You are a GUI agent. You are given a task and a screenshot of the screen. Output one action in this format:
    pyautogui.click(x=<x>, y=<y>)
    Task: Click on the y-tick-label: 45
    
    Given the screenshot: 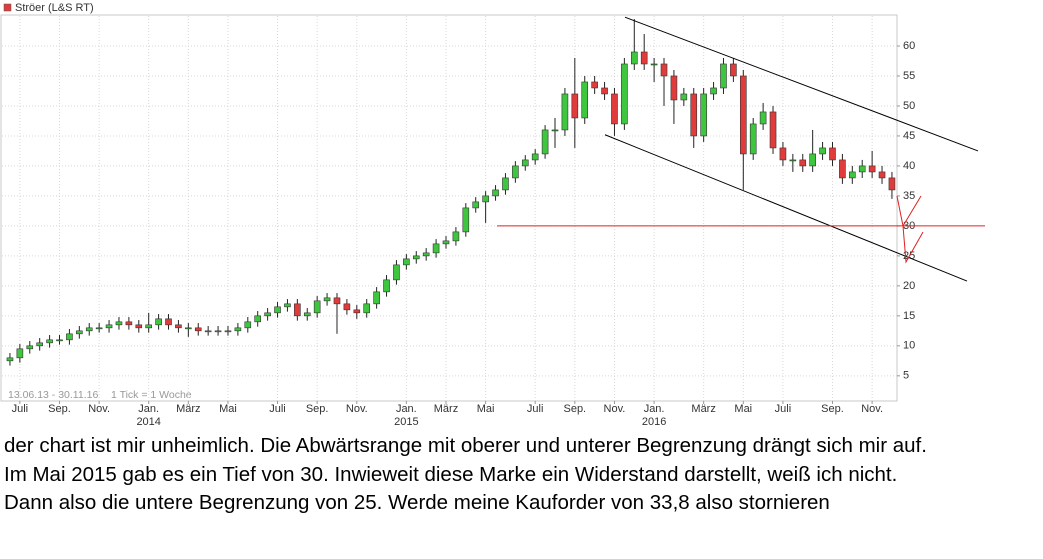 What is the action you would take?
    pyautogui.click(x=909, y=136)
    